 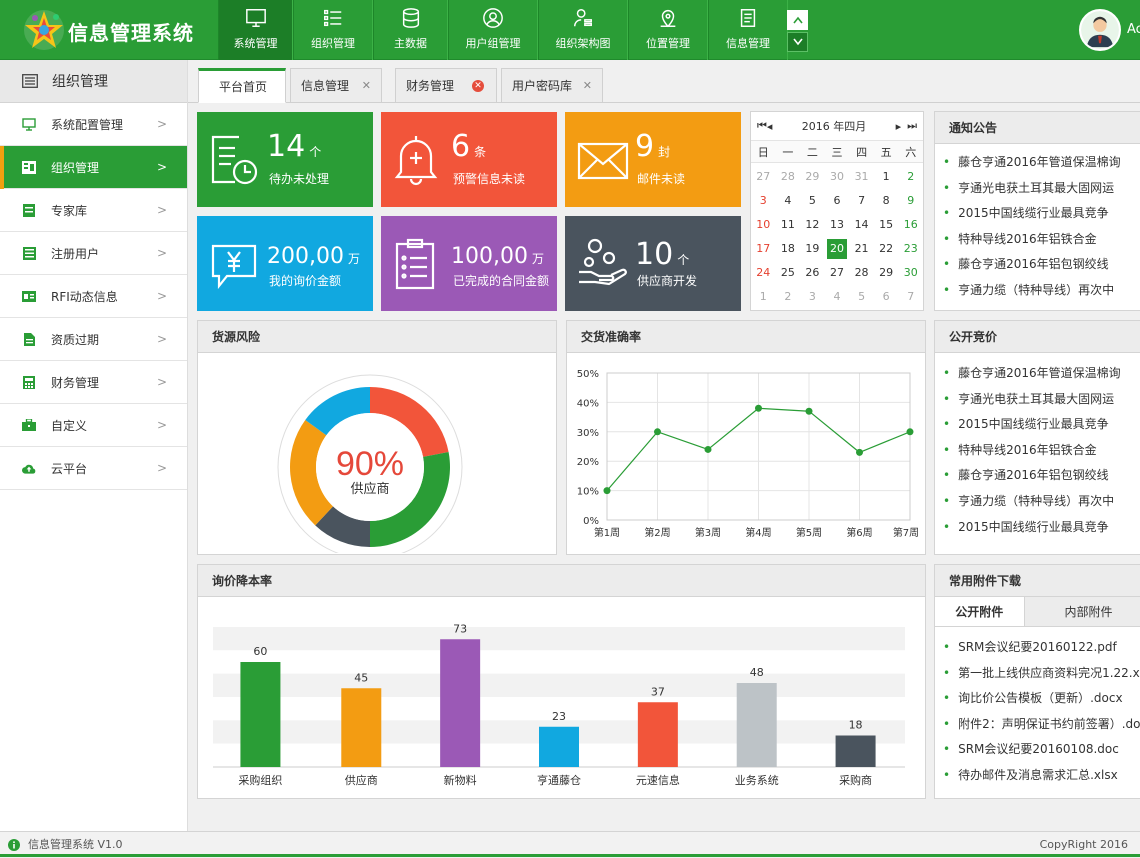 I want to click on calendar-day: 18, so click(x=788, y=249).